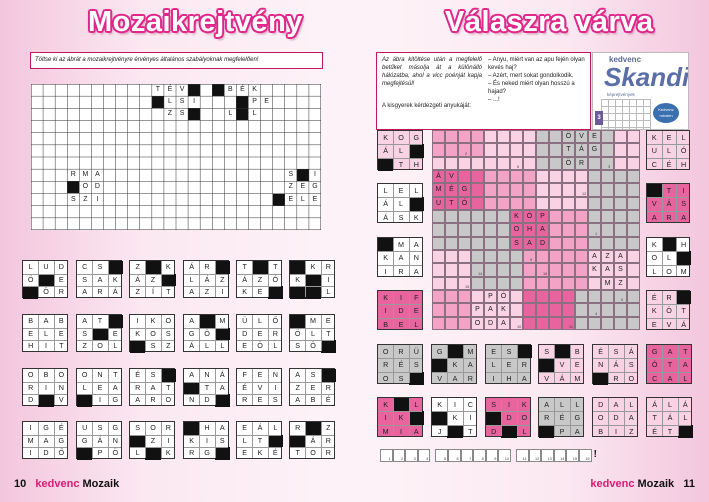  What do you see at coordinates (399, 455) in the screenshot?
I see `solution-cell: 2` at bounding box center [399, 455].